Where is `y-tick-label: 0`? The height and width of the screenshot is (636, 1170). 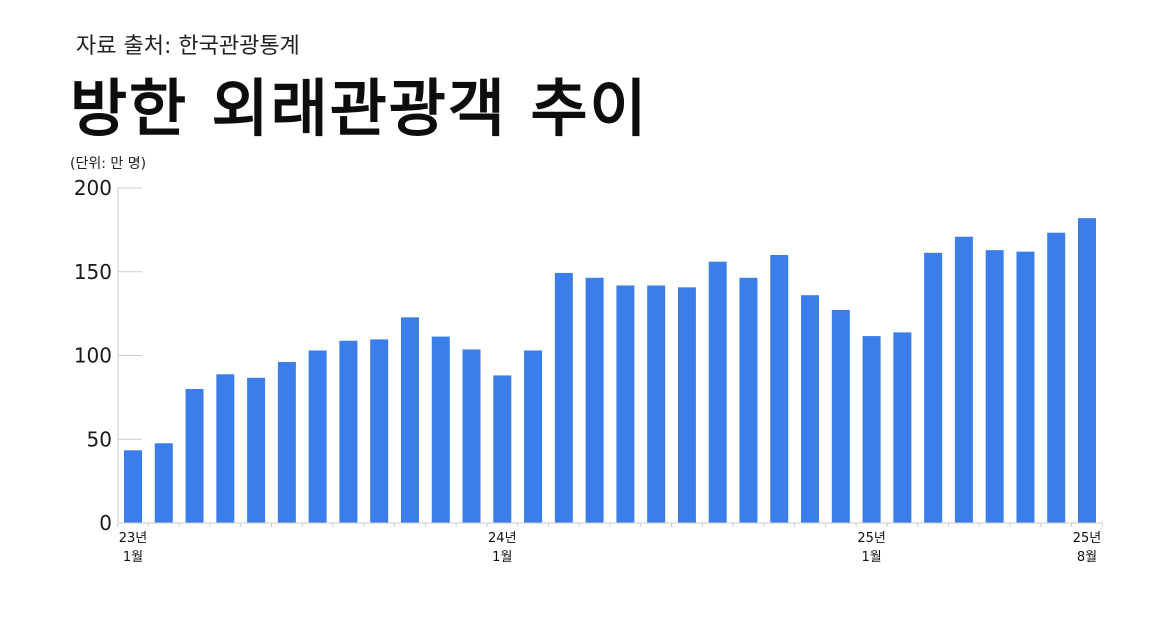 y-tick-label: 0 is located at coordinates (105, 523).